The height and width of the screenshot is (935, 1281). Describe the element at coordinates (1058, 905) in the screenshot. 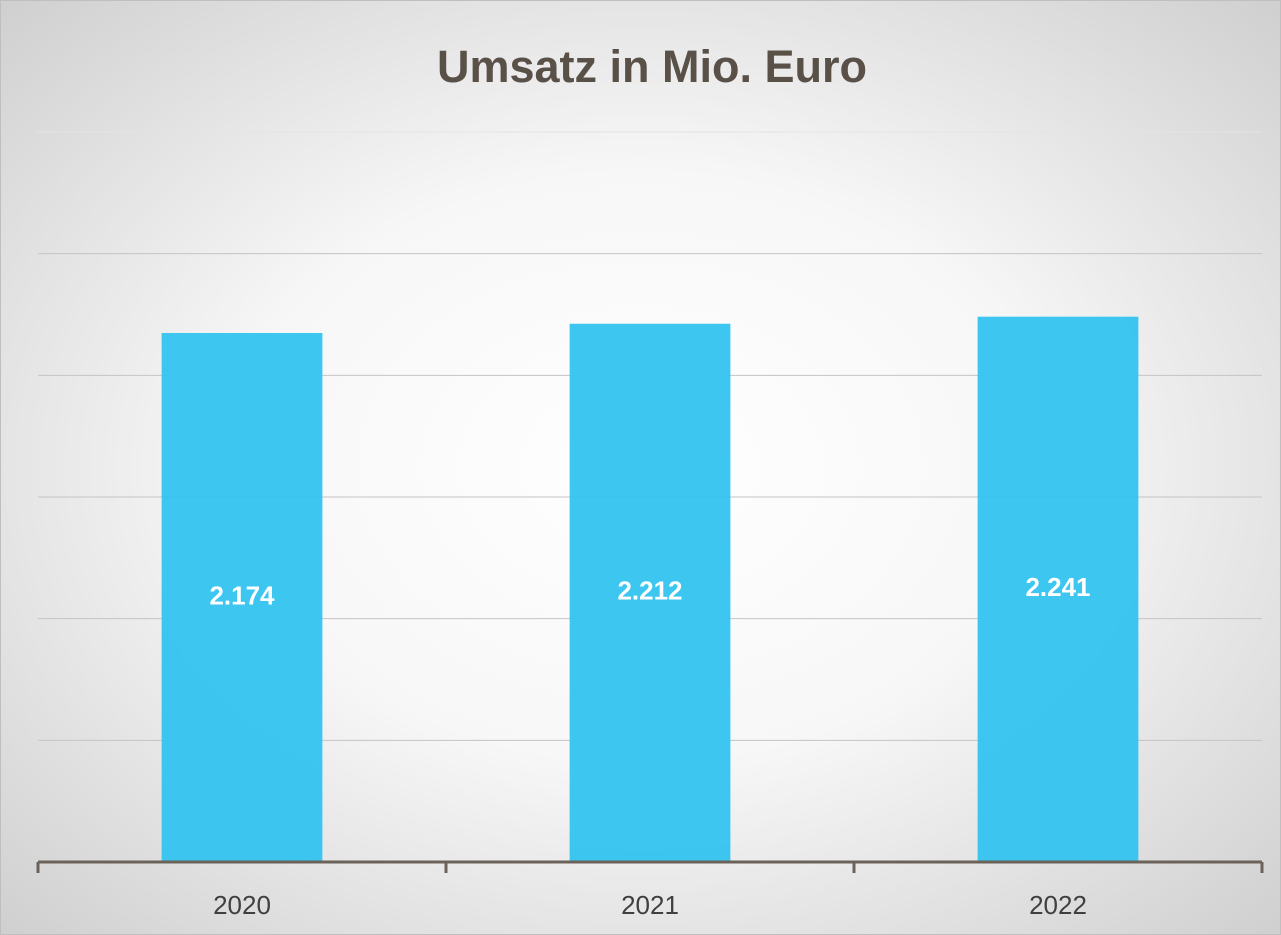

I see `x-tick-label: 2022` at that location.